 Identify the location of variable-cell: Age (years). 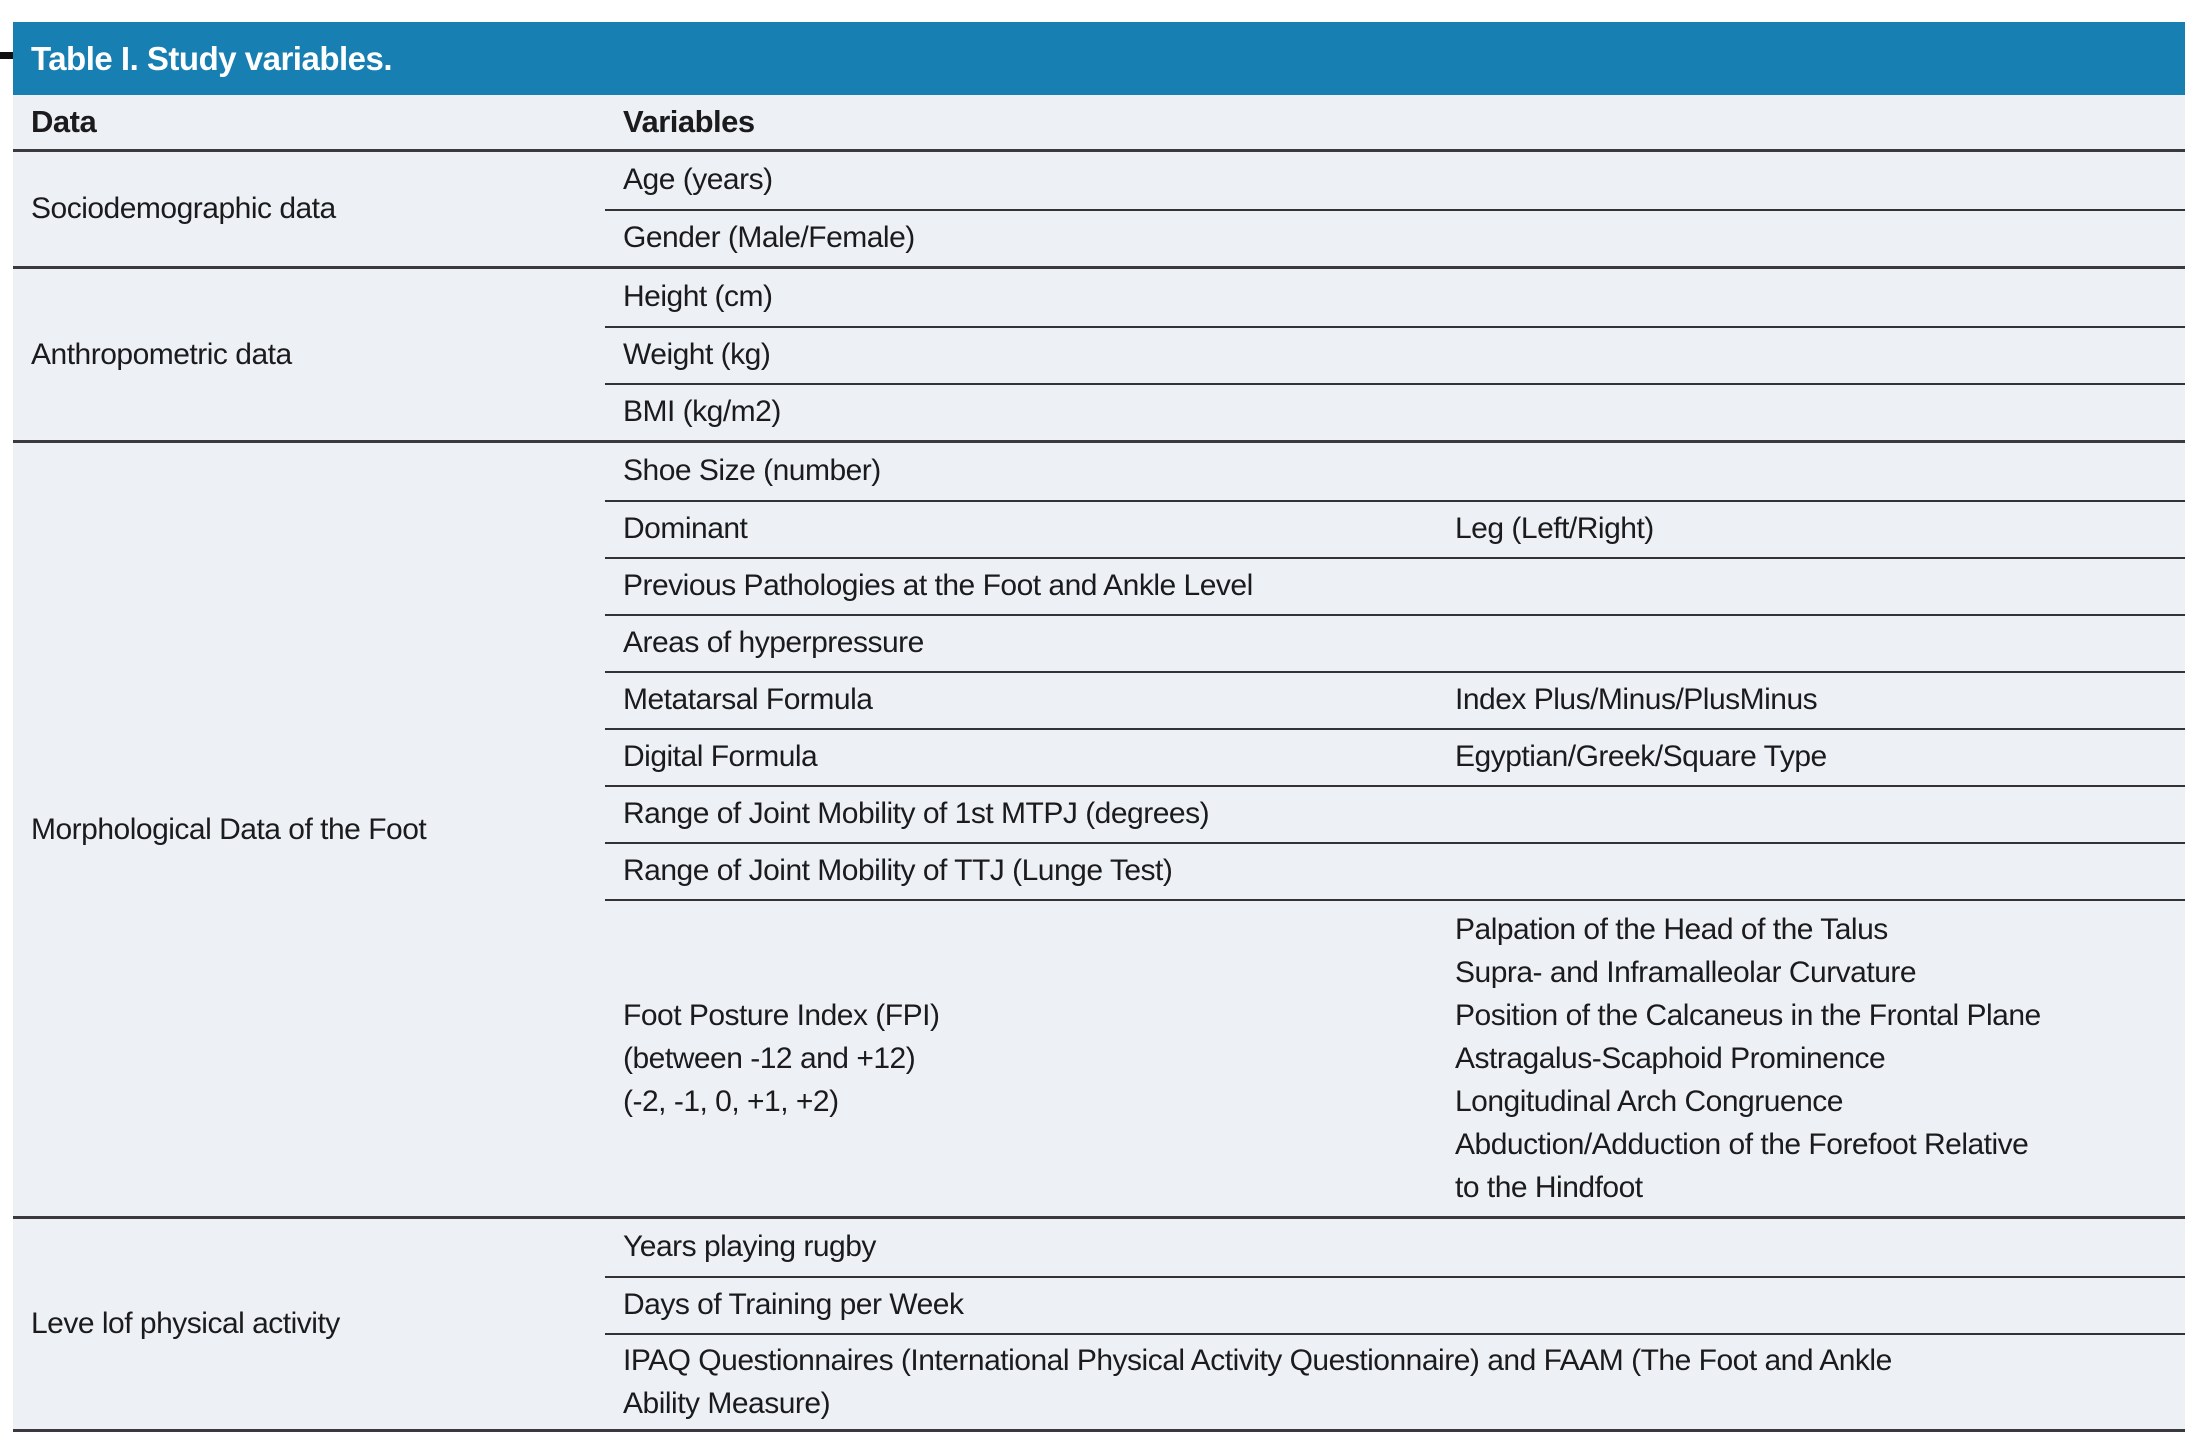
(698, 180).